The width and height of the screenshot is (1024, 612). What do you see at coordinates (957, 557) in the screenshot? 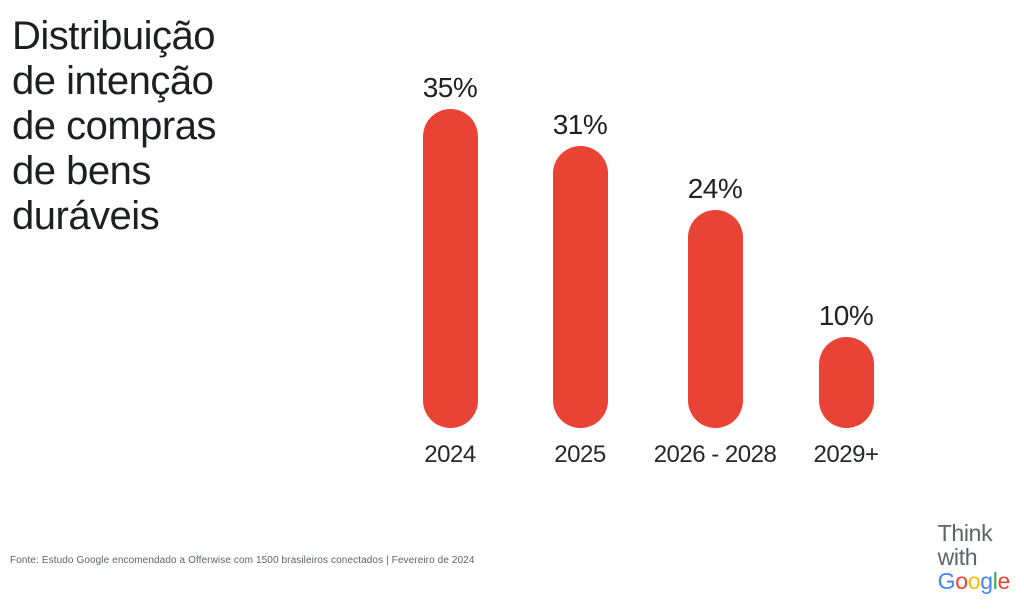
I see `logo-line-with: with` at bounding box center [957, 557].